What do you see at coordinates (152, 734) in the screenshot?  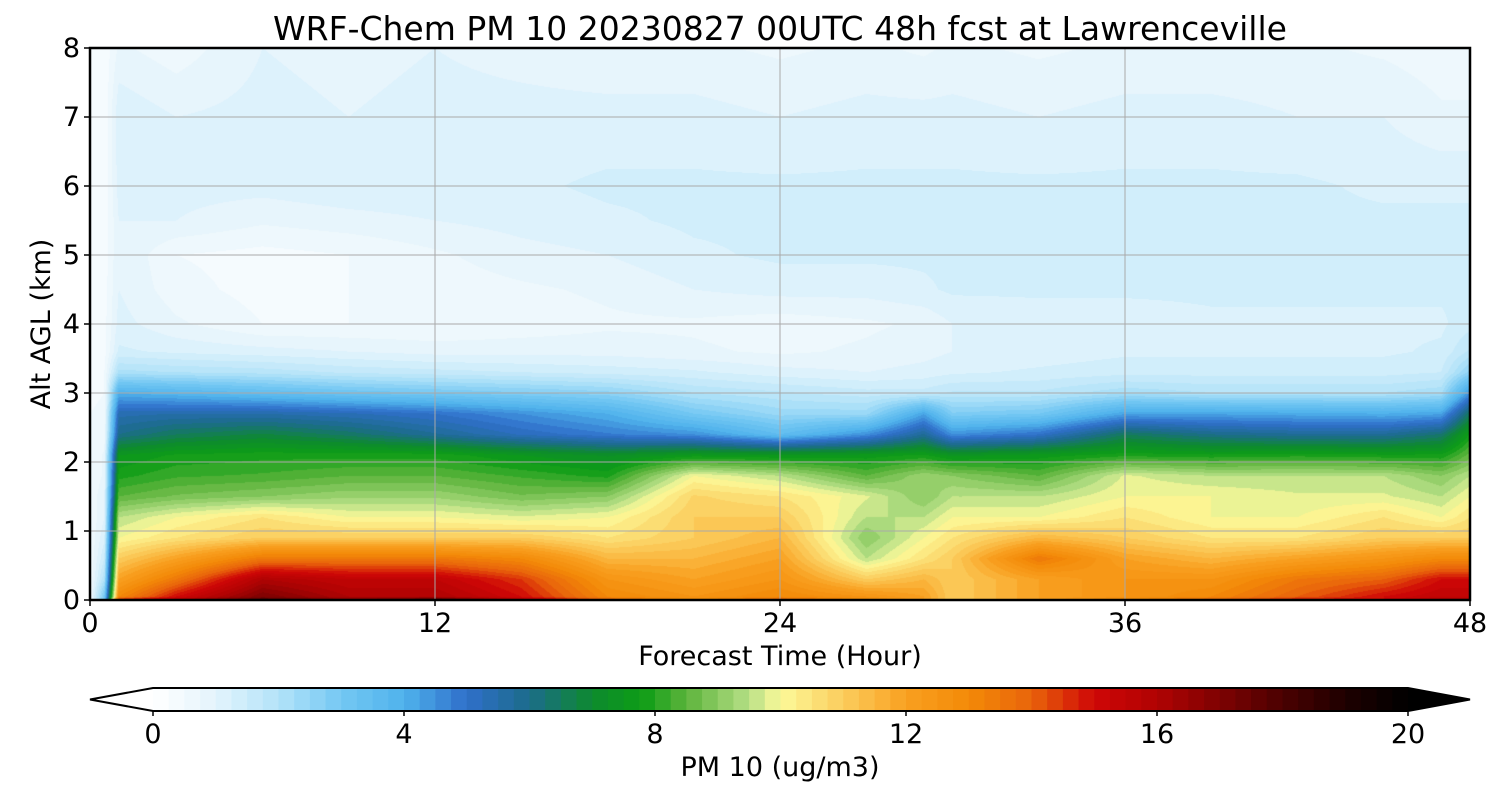 I see `colorbar-tick-label: 0` at bounding box center [152, 734].